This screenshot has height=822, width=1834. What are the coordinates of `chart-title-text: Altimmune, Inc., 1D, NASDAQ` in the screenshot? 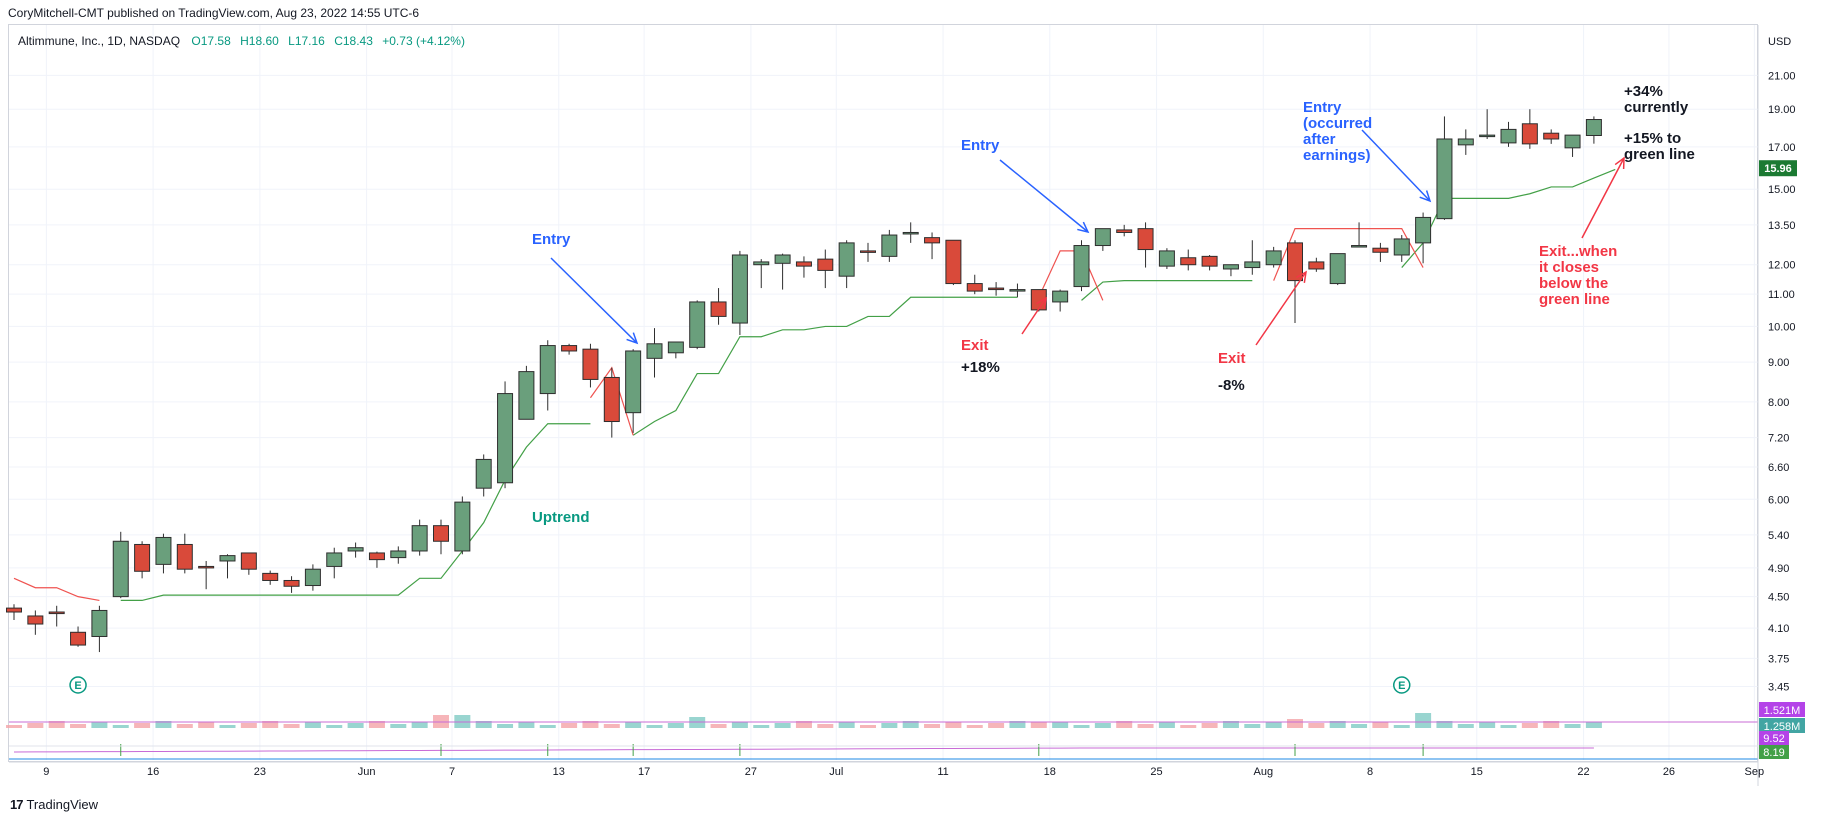 It's located at (99, 41).